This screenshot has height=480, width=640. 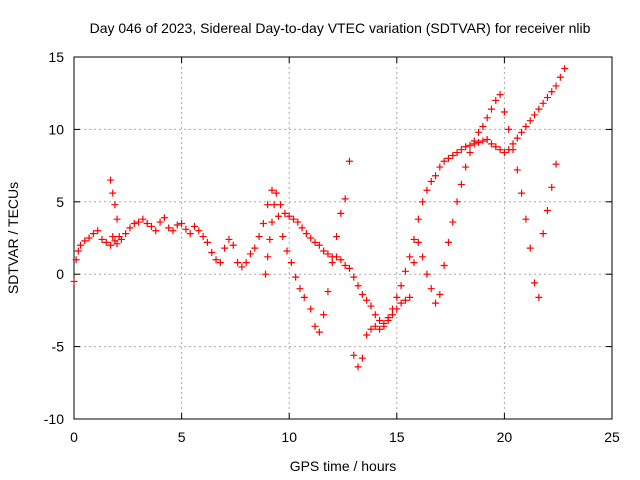 What do you see at coordinates (343, 466) in the screenshot?
I see `x-axis-label: GPS time / hours` at bounding box center [343, 466].